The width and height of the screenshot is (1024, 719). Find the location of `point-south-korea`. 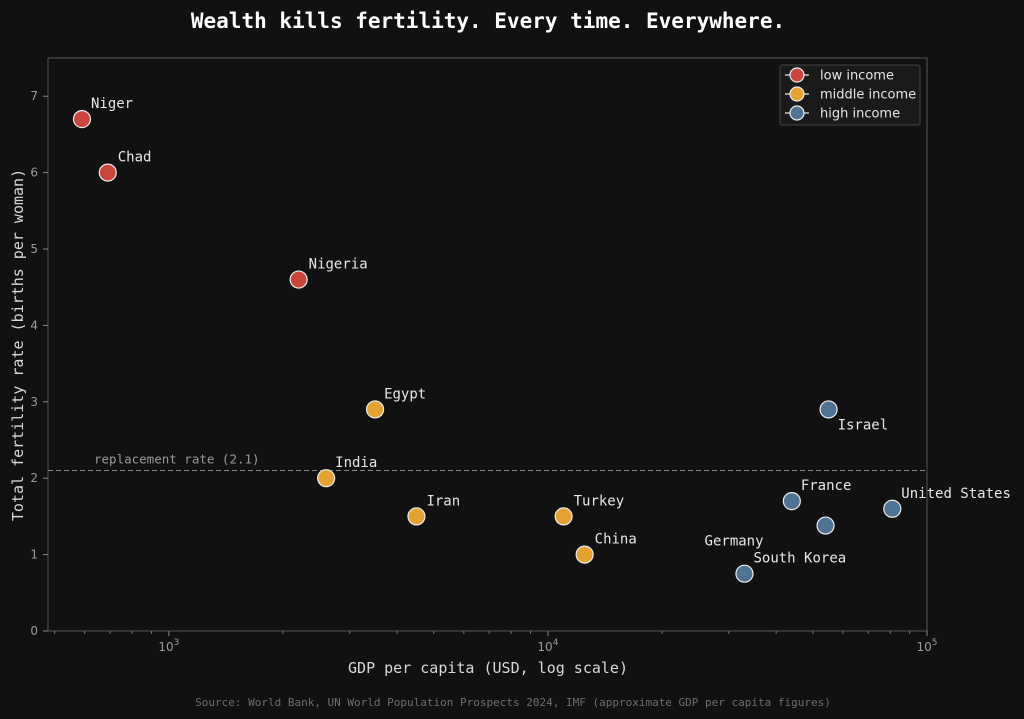

point-south-korea is located at coordinates (744, 573).